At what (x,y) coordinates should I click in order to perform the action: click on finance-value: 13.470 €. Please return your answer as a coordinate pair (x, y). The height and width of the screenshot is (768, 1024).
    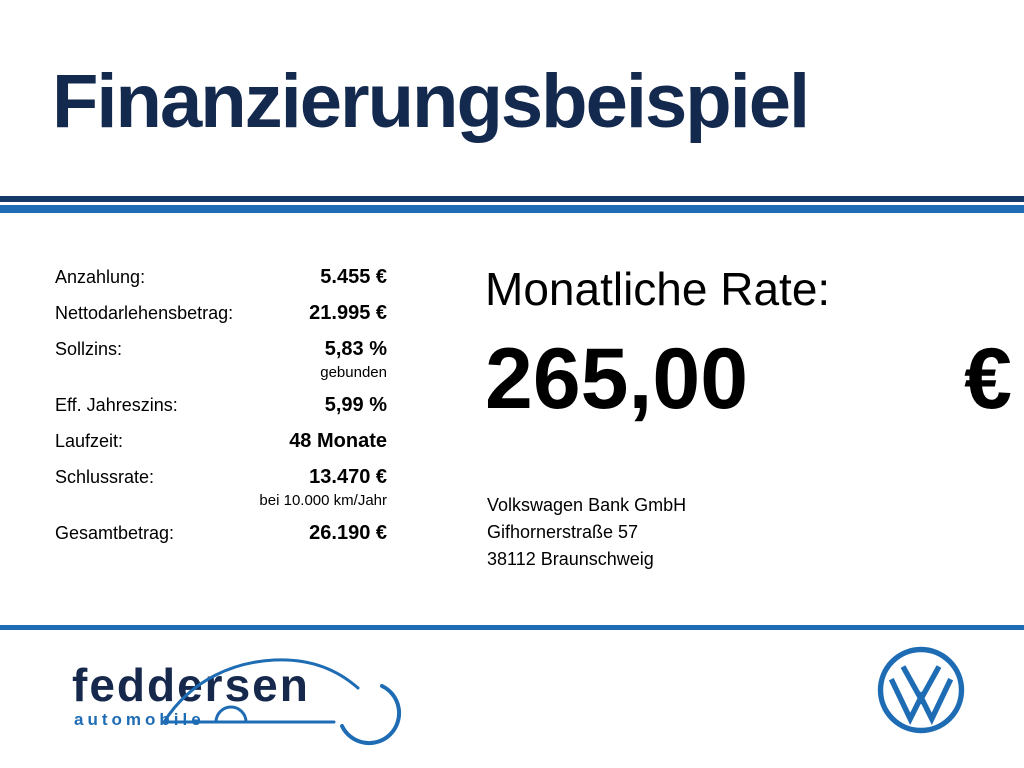
    Looking at the image, I should click on (348, 477).